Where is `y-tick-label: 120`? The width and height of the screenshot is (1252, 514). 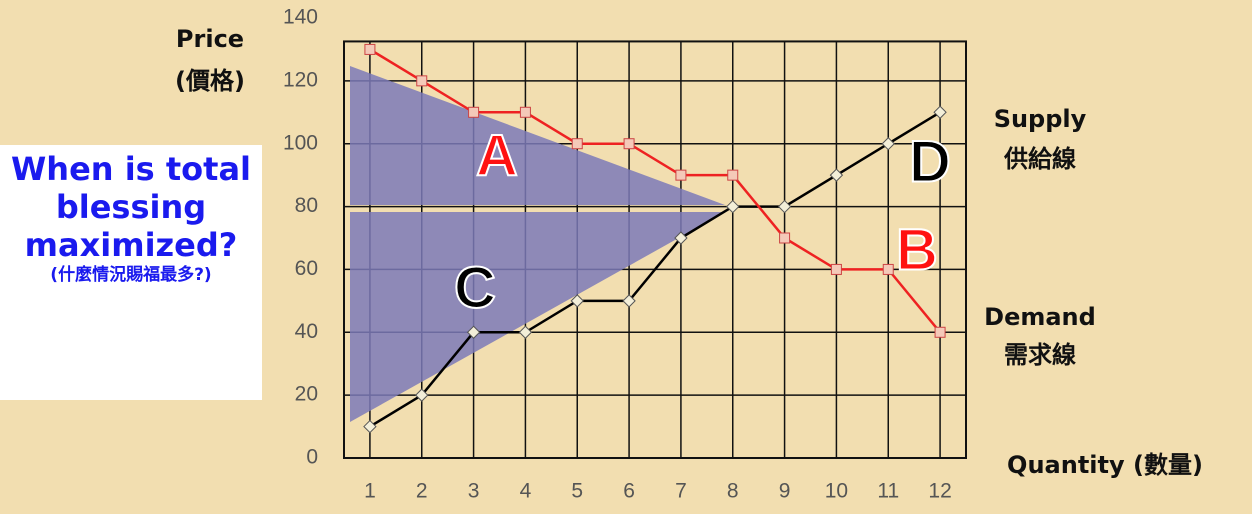 y-tick-label: 120 is located at coordinates (300, 79).